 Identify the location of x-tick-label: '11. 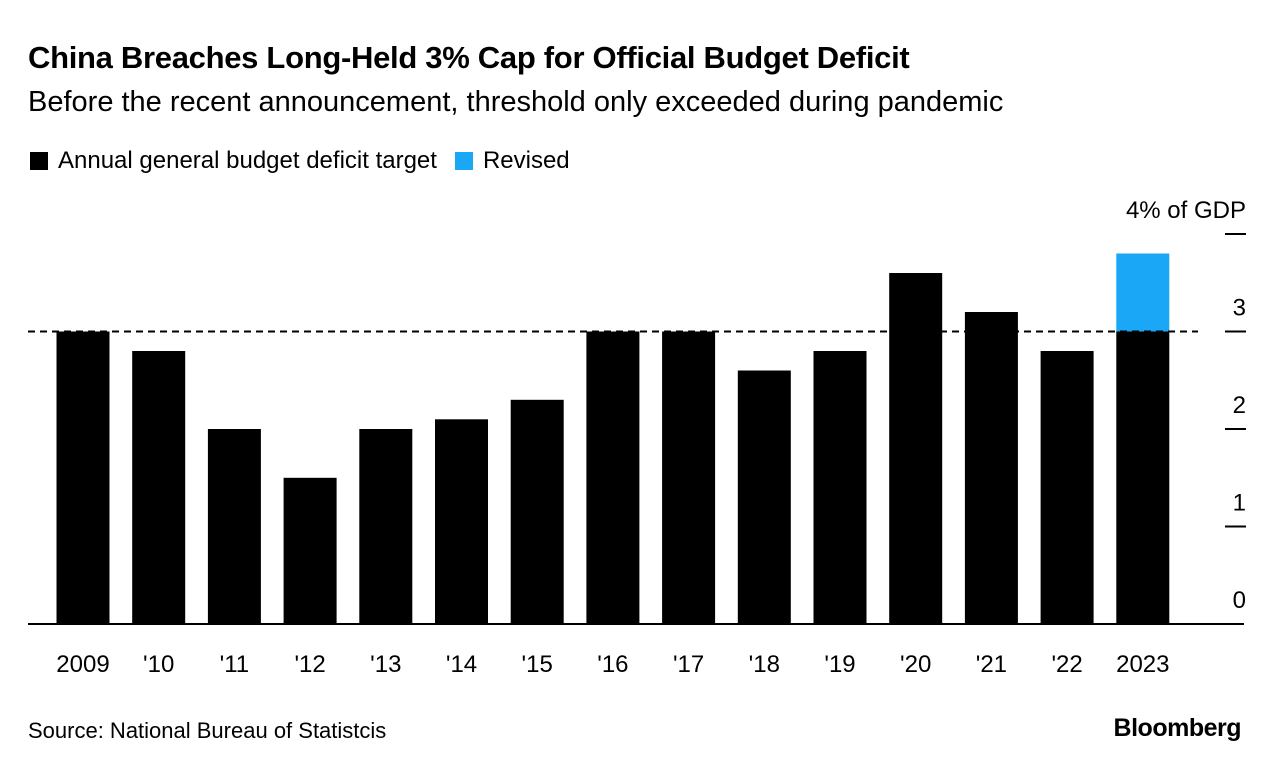
(235, 664).